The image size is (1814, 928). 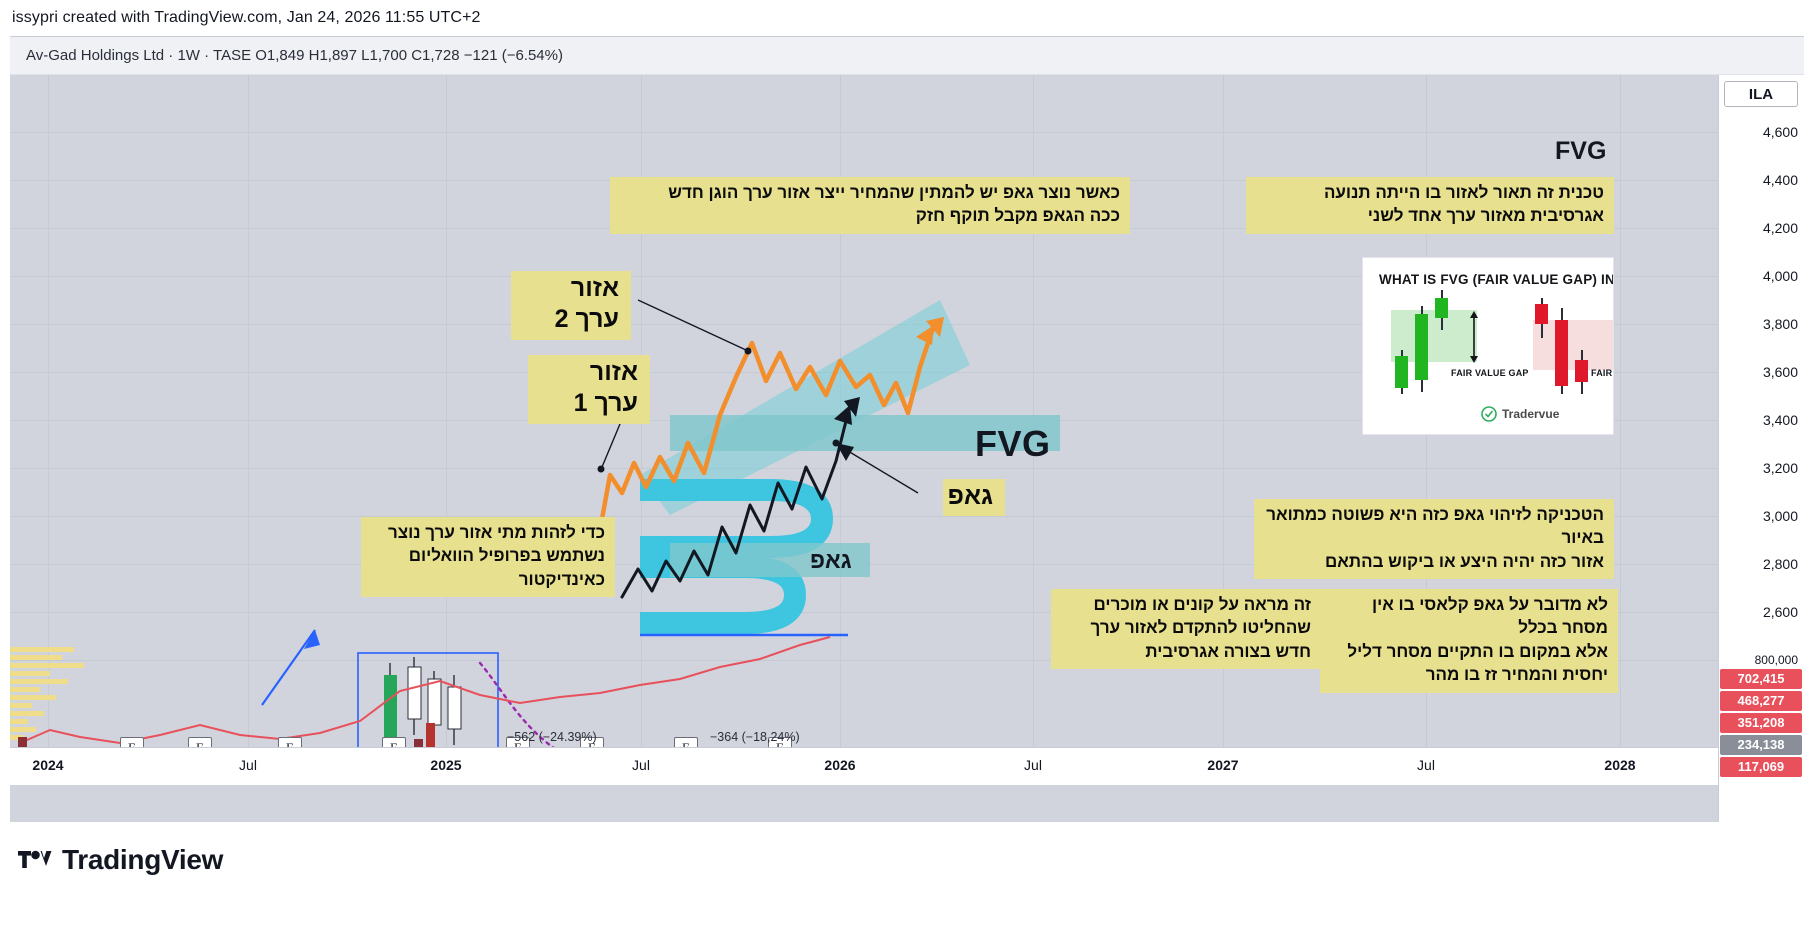 I want to click on tradervue-brand: Tradervue, so click(x=1531, y=414).